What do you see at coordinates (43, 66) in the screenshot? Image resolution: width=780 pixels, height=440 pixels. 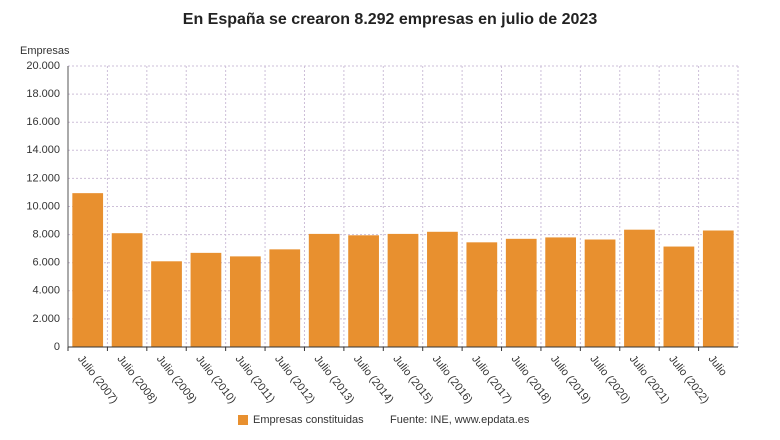 I see `y-tick-label: 20.000` at bounding box center [43, 66].